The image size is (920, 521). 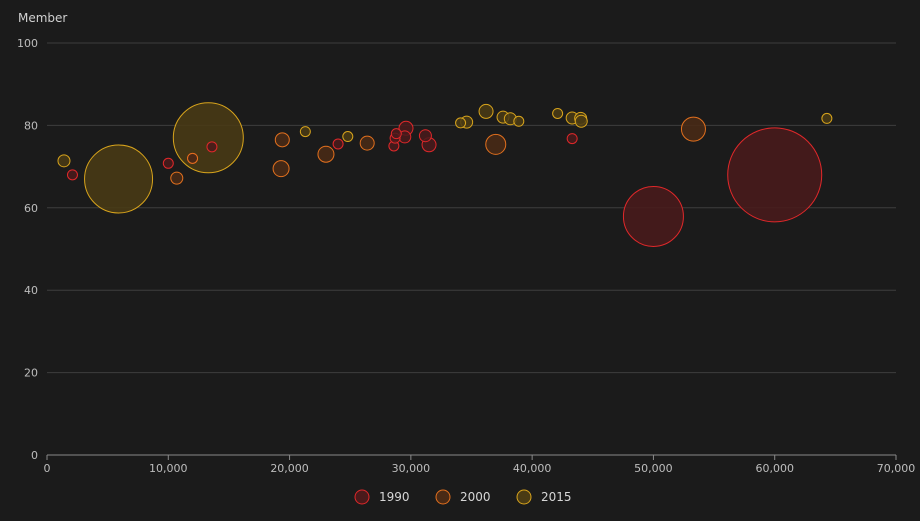 I want to click on x-tick-label: 70,000, so click(x=896, y=468).